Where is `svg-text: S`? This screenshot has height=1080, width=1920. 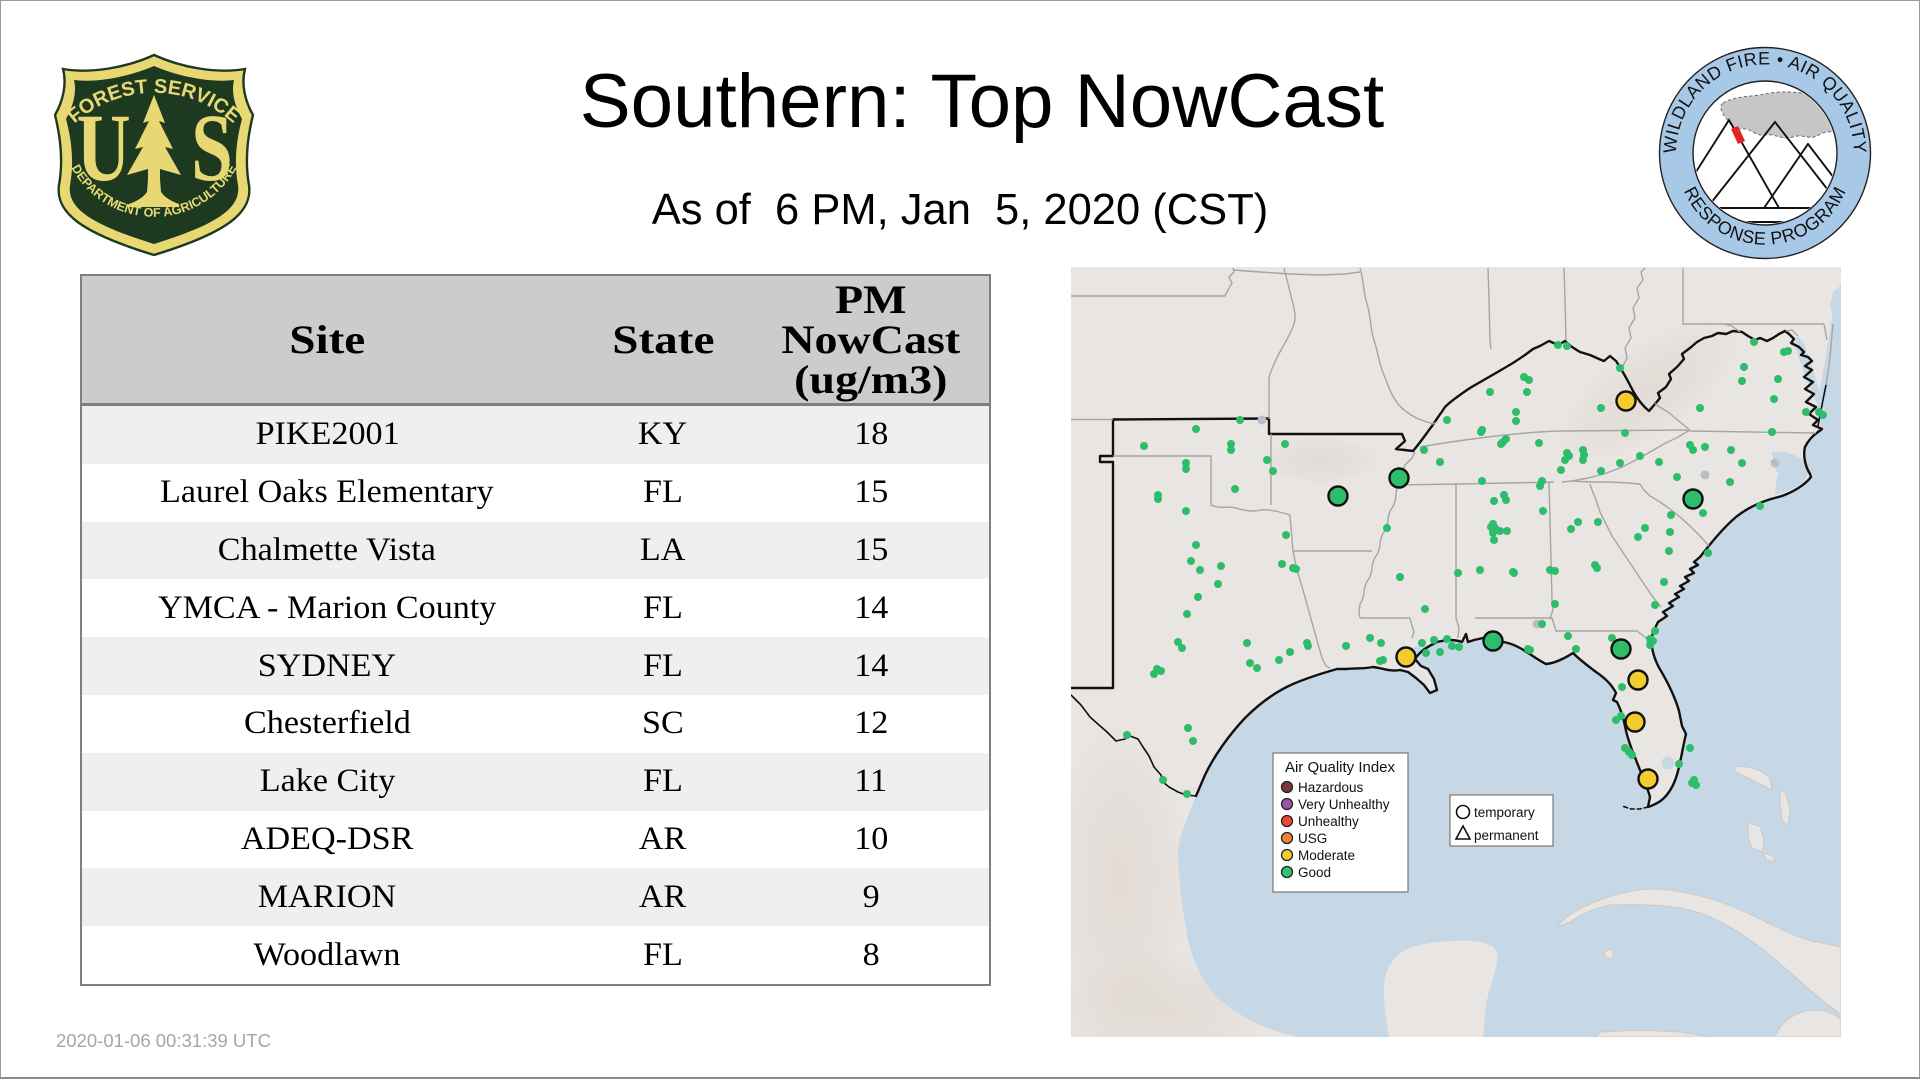
svg-text: S is located at coordinates (212, 147).